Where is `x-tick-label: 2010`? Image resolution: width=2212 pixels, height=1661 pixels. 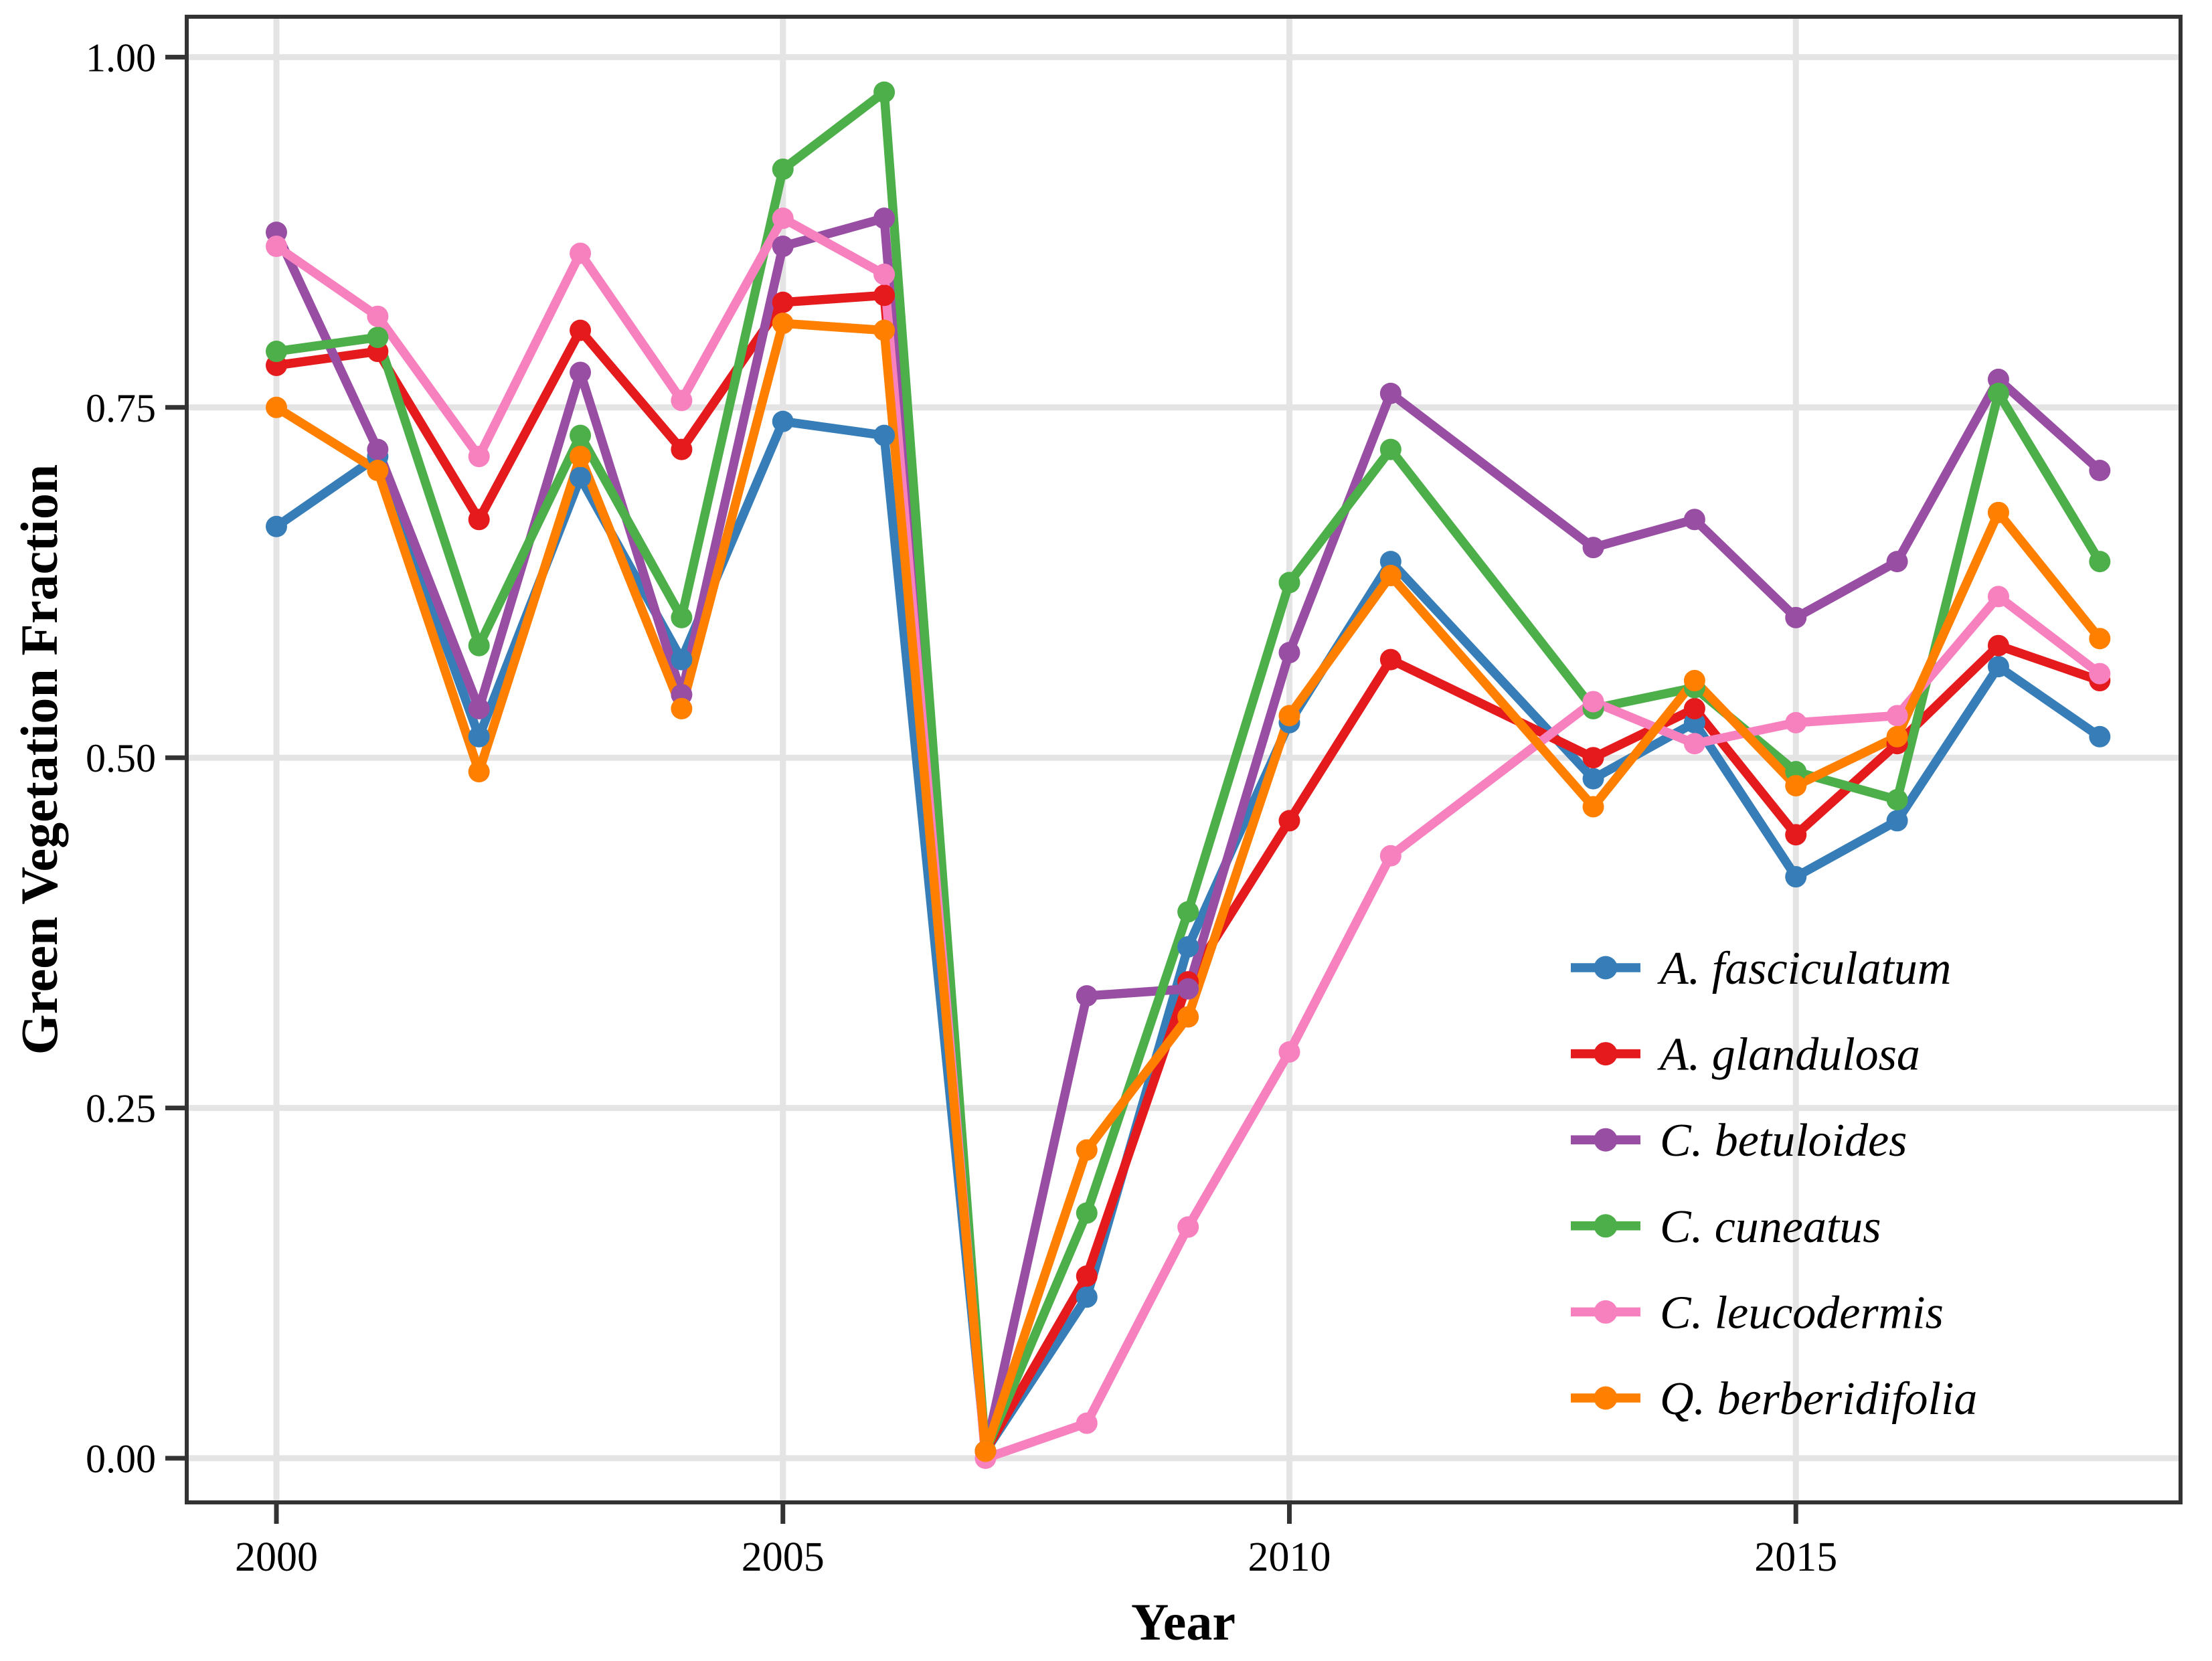 x-tick-label: 2010 is located at coordinates (1289, 1557).